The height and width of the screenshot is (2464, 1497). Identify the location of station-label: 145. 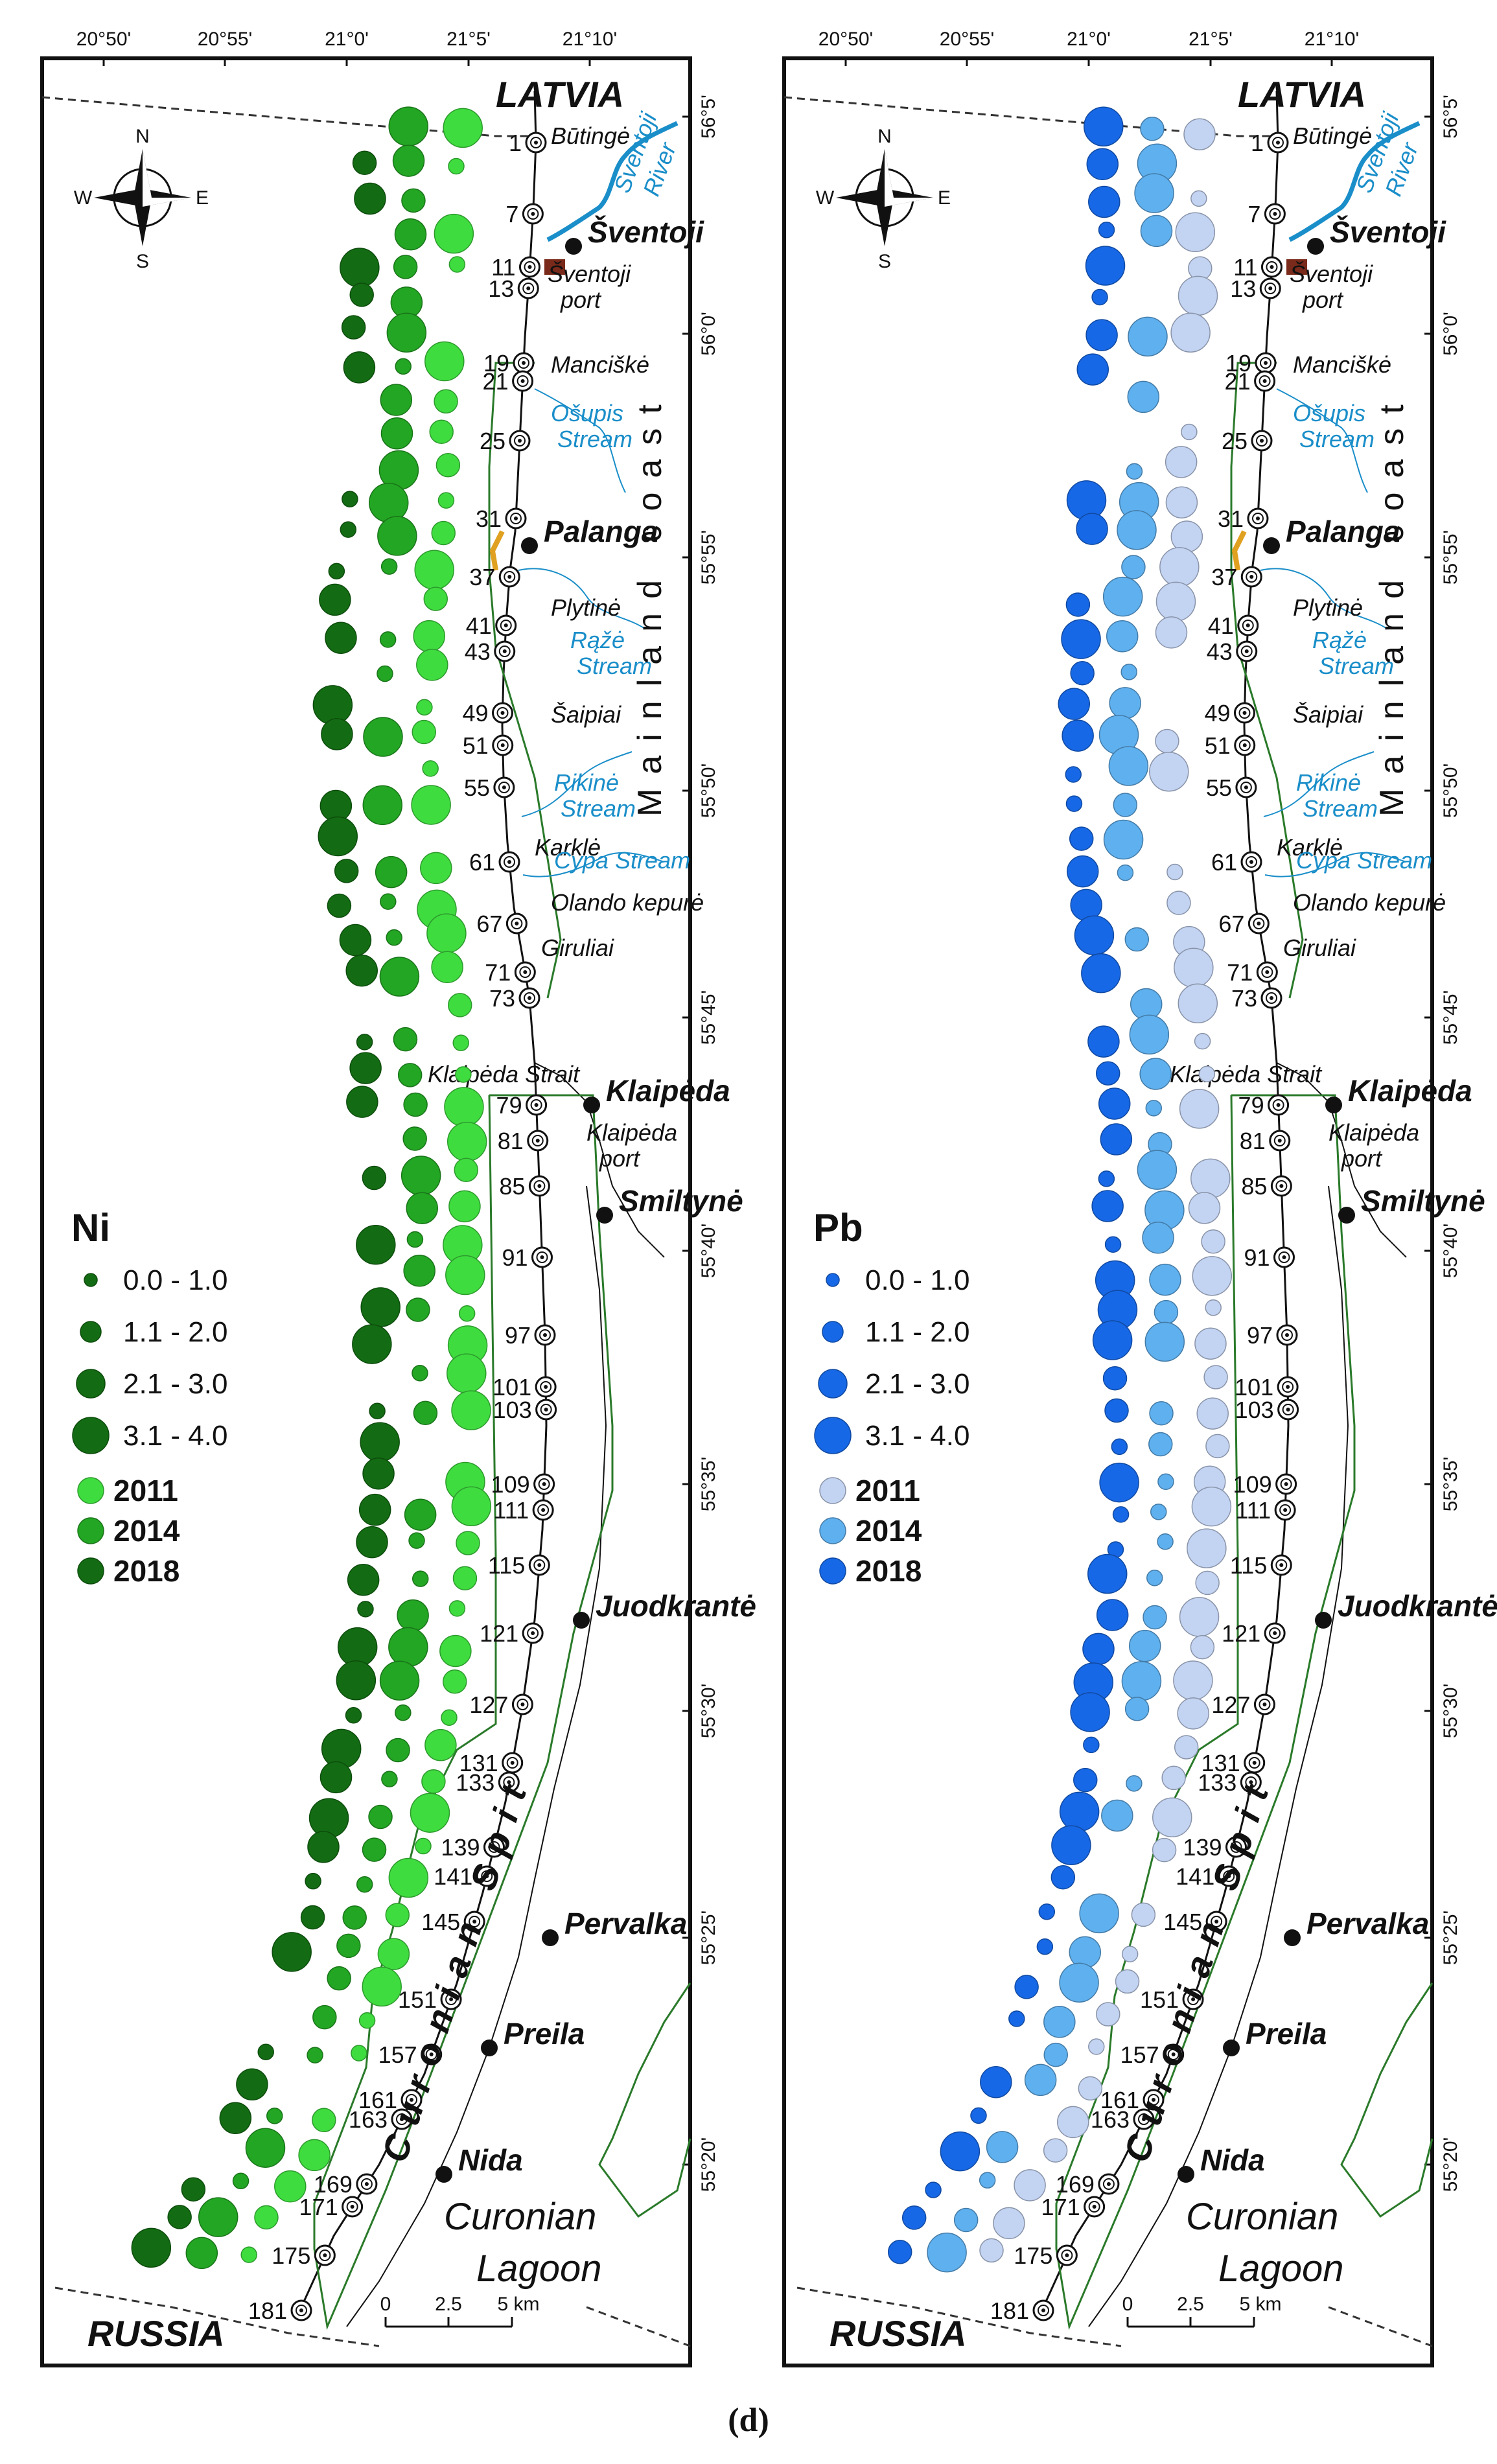
(1182, 1922).